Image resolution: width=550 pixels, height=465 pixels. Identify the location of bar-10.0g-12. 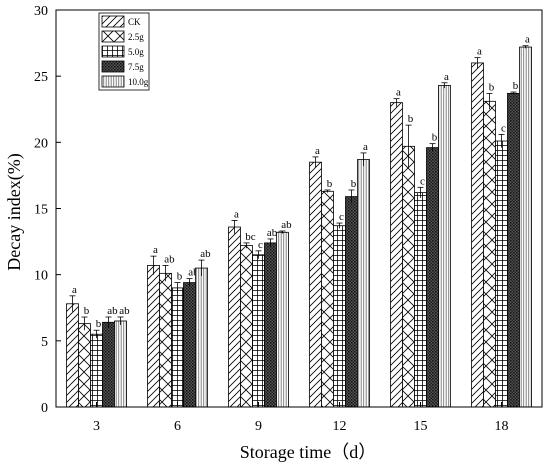
(363, 283).